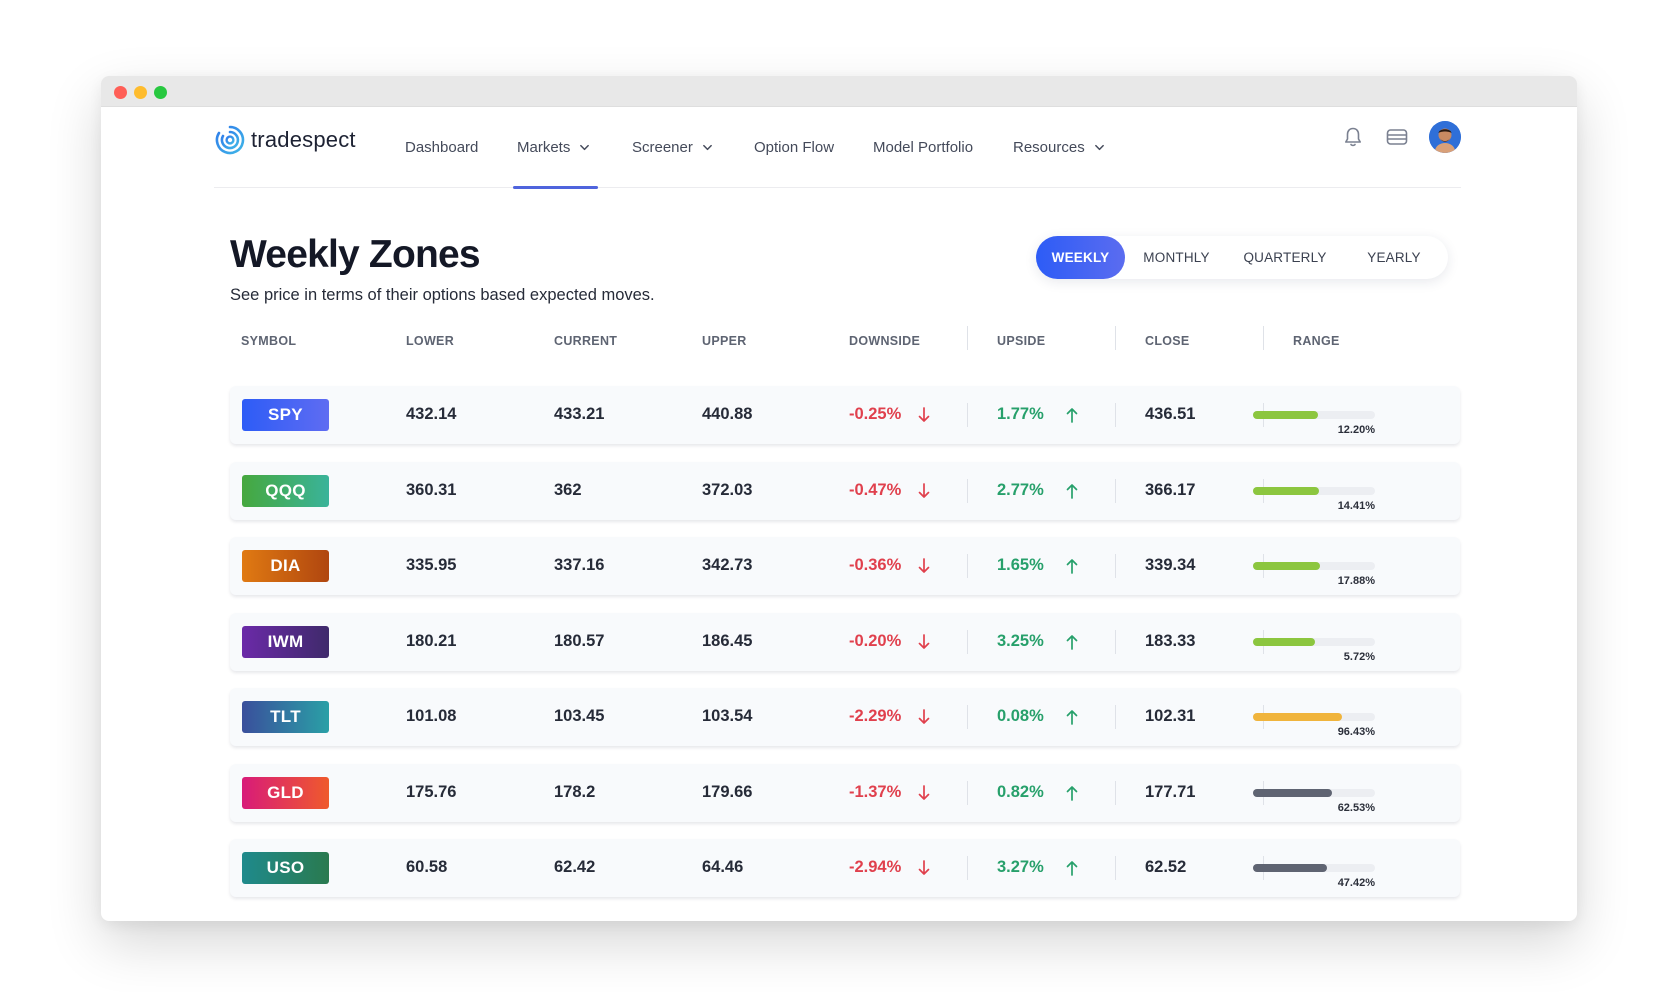 The width and height of the screenshot is (1669, 992). I want to click on nav-option-flow-label: Option Flow, so click(794, 147).